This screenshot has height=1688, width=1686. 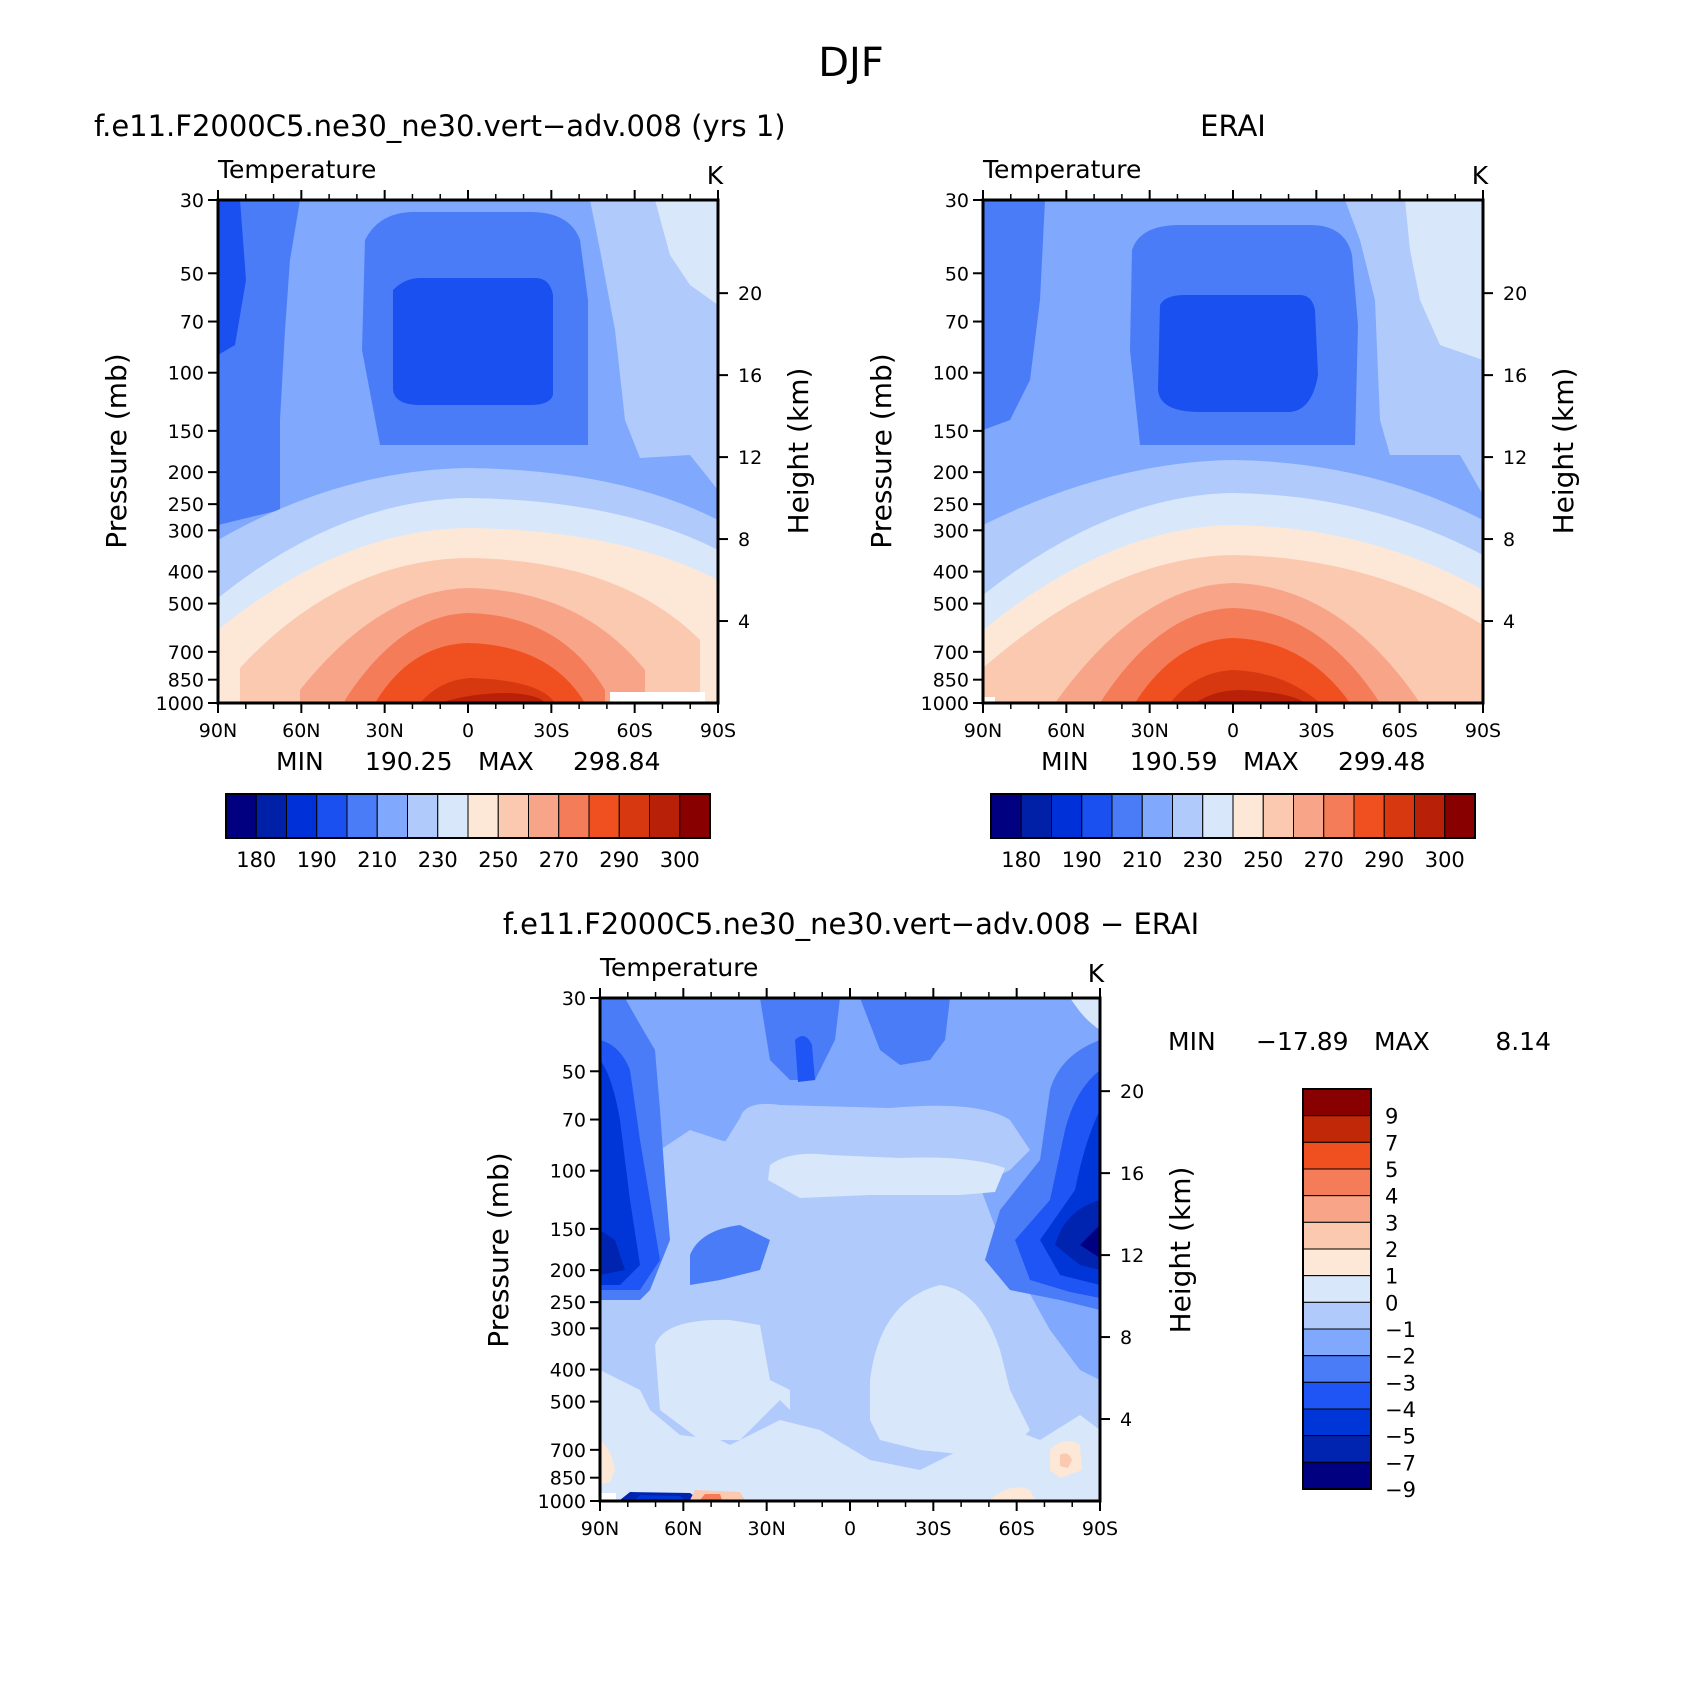 I want to click on diff-x-tick-label: 30N, so click(x=766, y=1529).